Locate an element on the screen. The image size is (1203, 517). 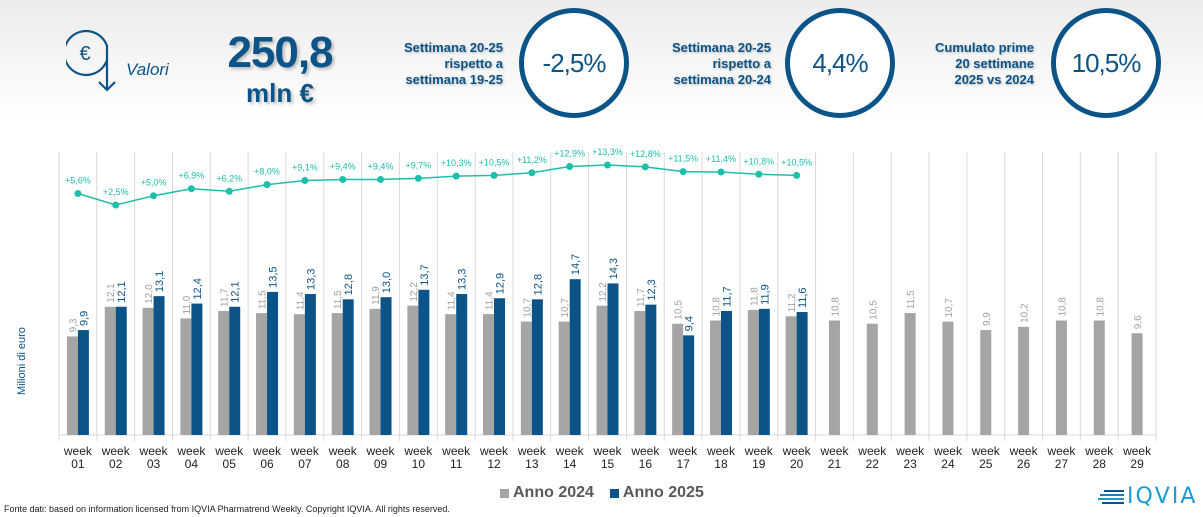
data-label-2024: 10,2 is located at coordinates (1025, 313).